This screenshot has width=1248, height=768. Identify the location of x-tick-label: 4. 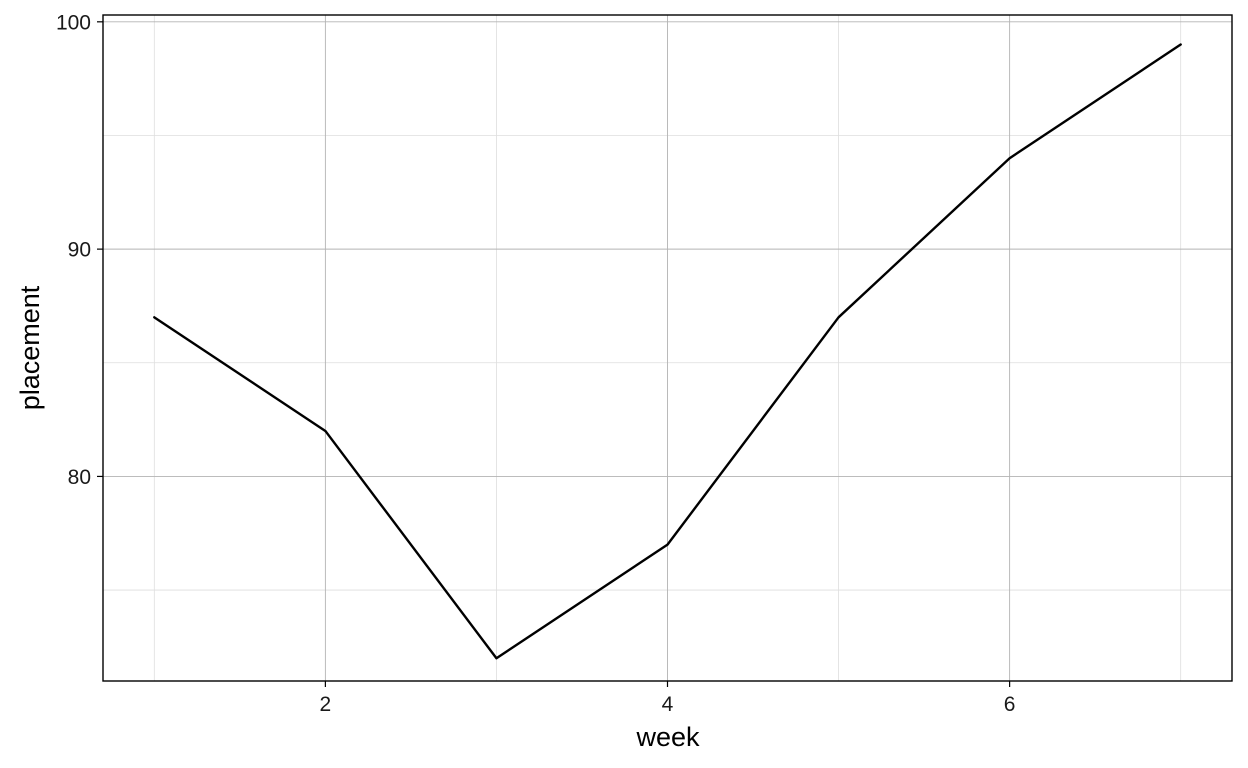
(668, 704).